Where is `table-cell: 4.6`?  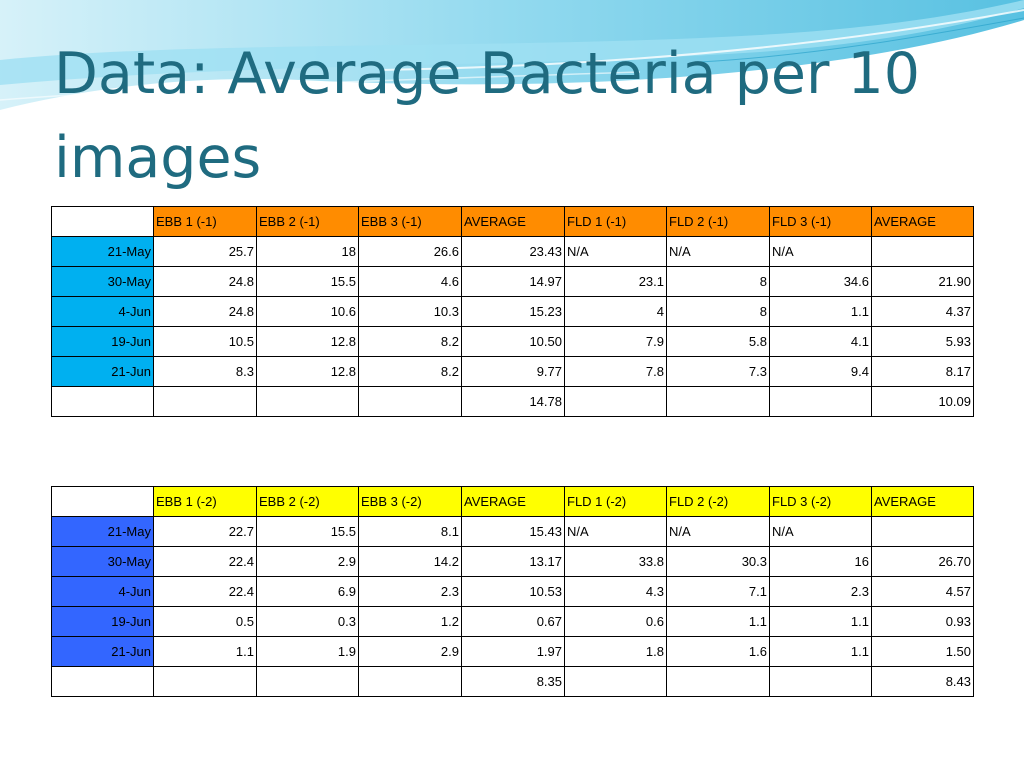 table-cell: 4.6 is located at coordinates (410, 281).